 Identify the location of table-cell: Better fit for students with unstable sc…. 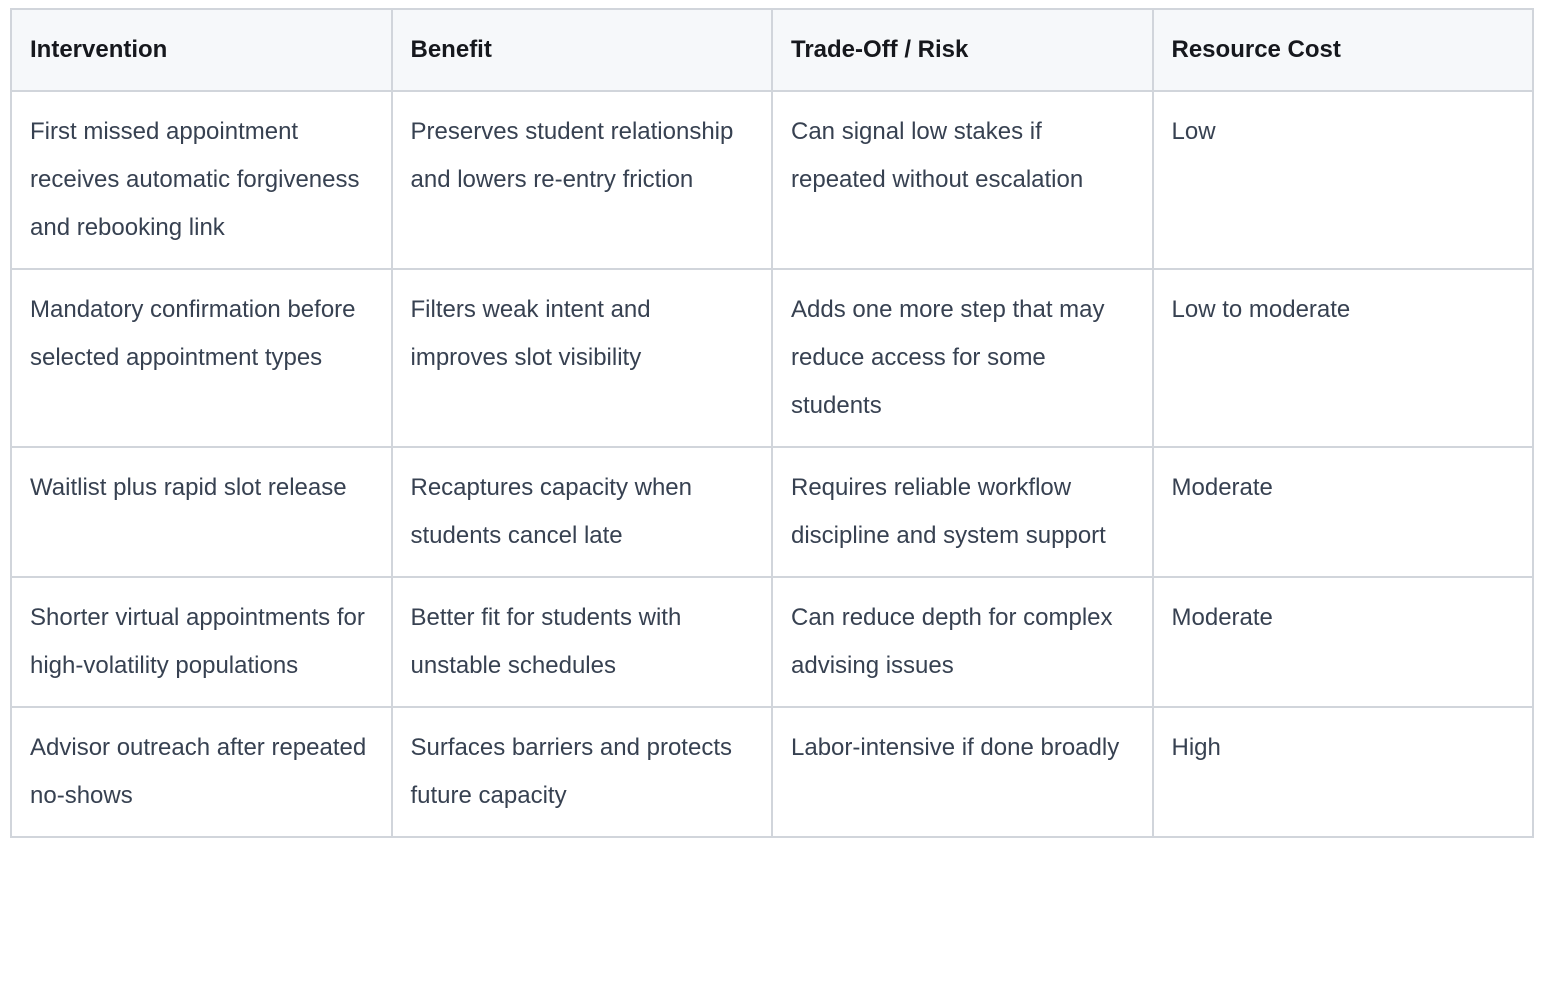
(581, 642).